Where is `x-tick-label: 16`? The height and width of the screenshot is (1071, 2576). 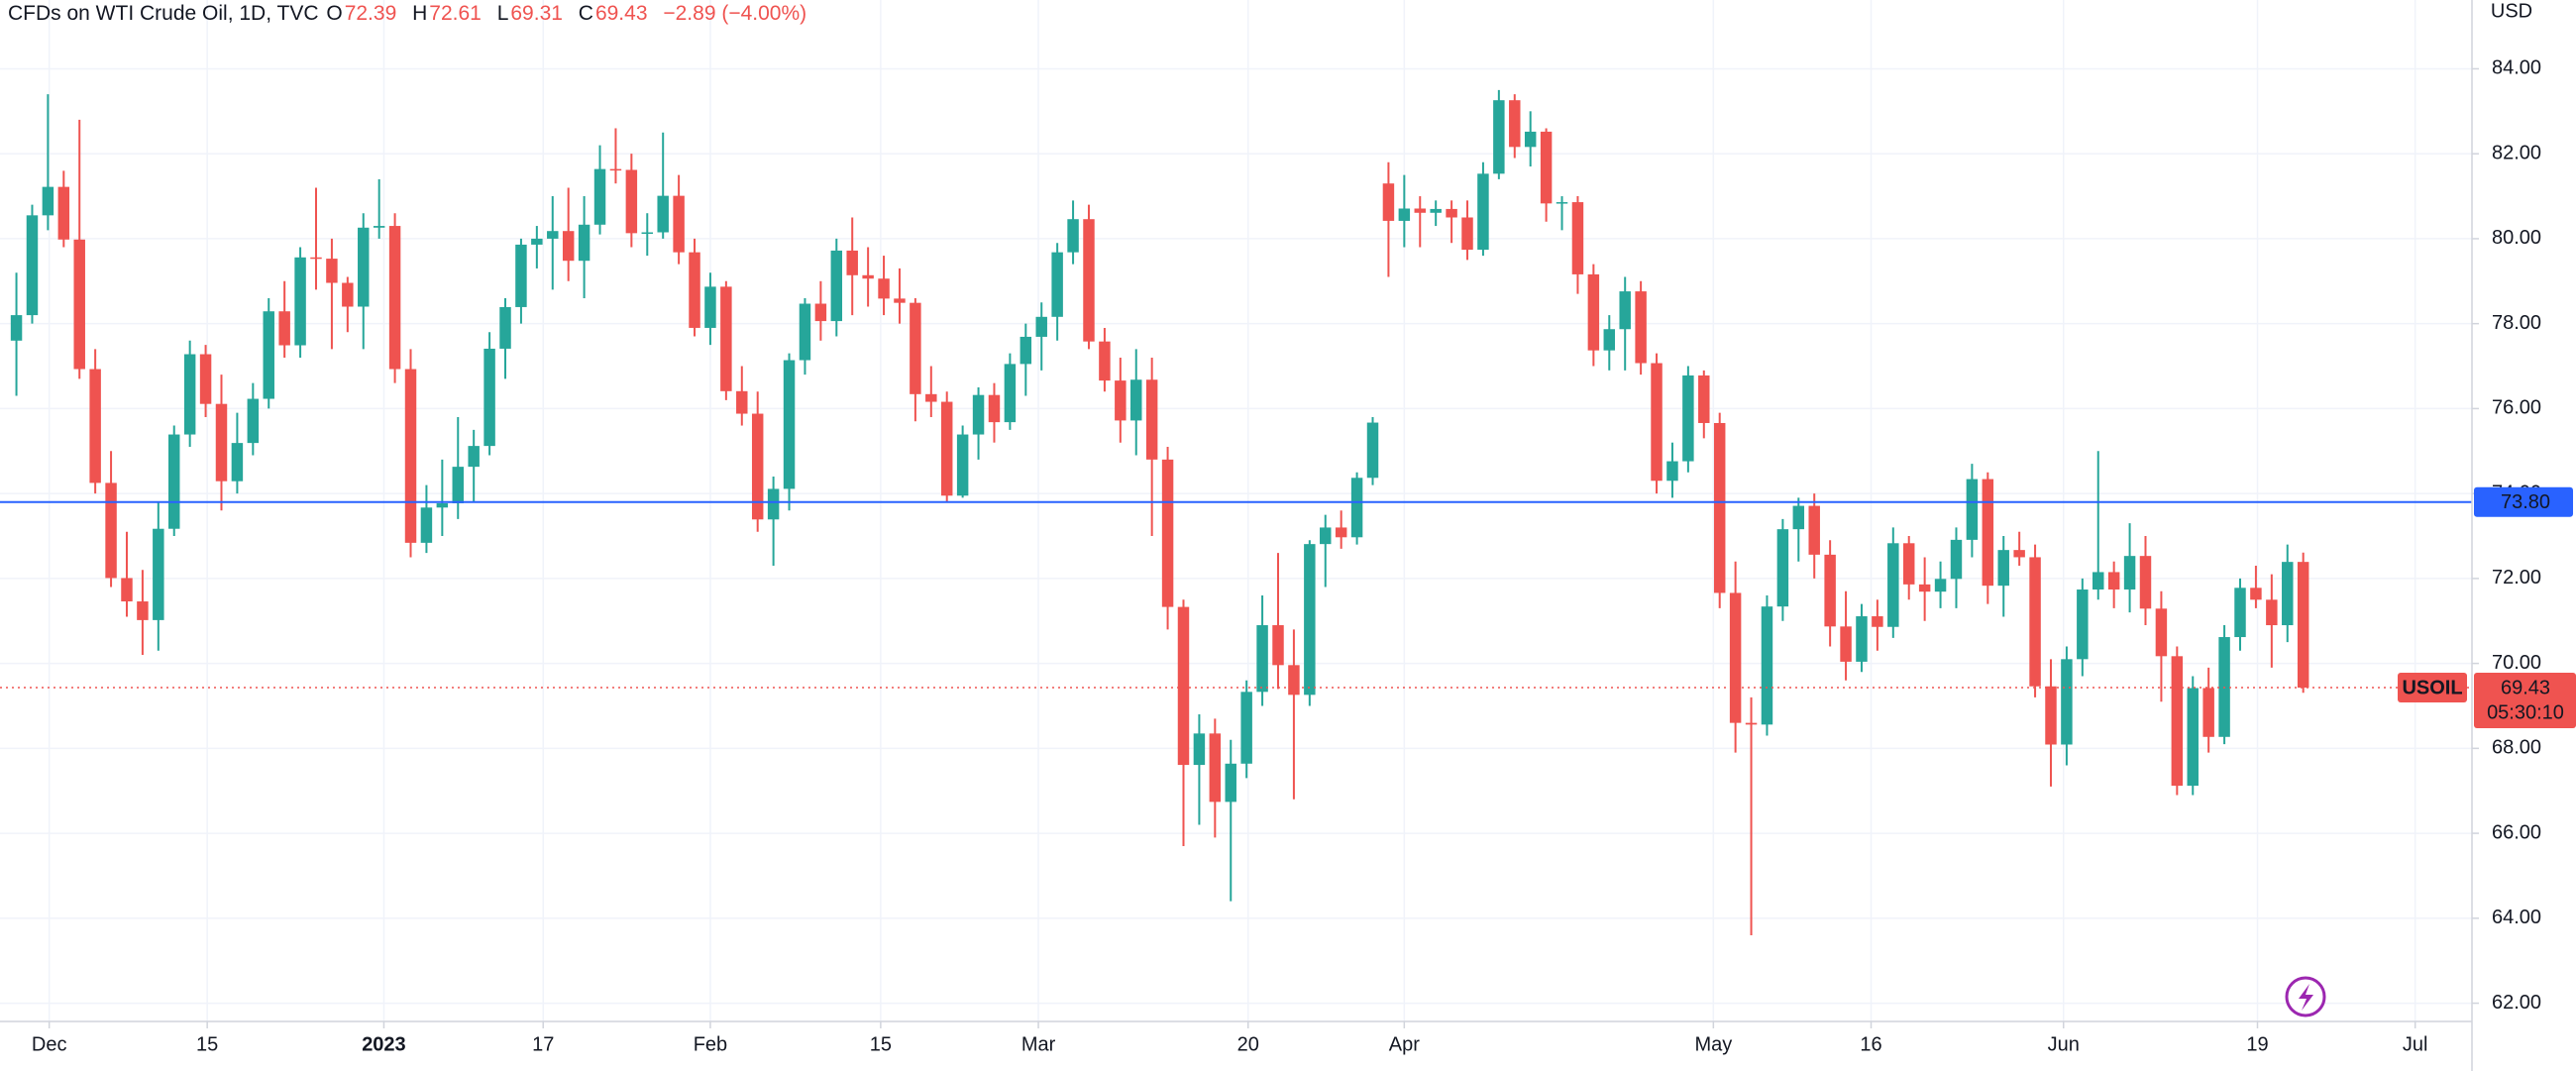 x-tick-label: 16 is located at coordinates (1870, 1044).